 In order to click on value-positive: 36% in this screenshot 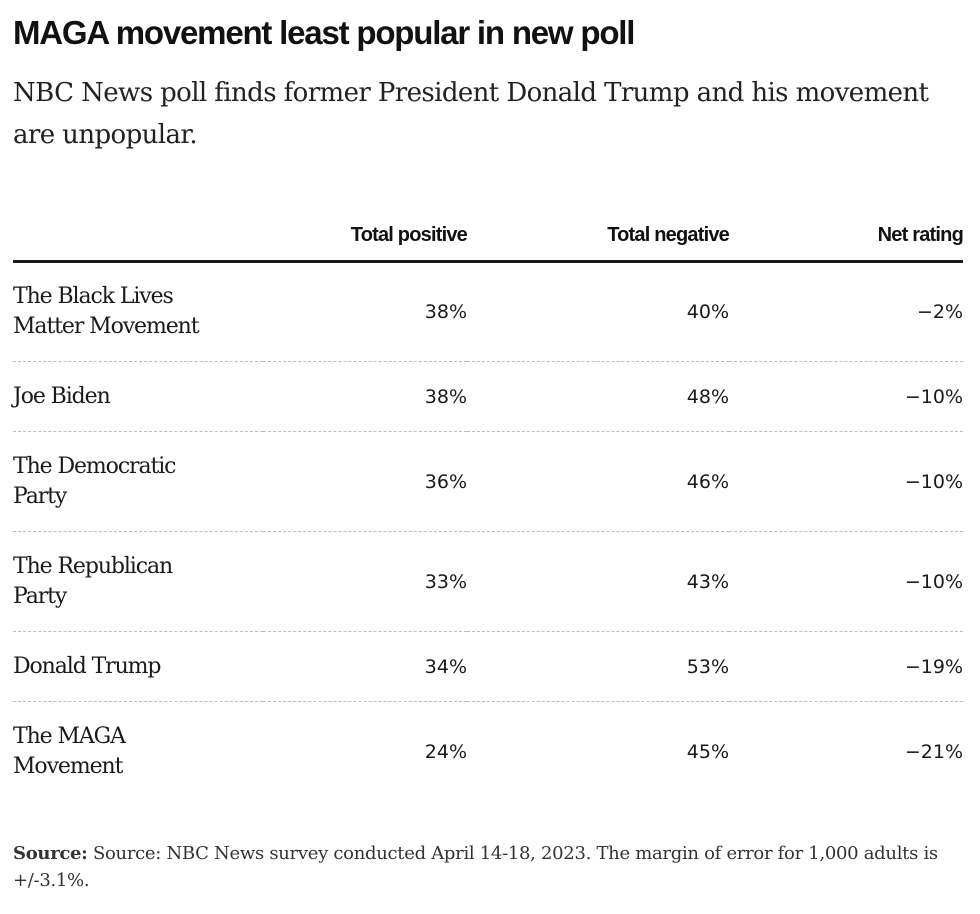, I will do `click(365, 481)`.